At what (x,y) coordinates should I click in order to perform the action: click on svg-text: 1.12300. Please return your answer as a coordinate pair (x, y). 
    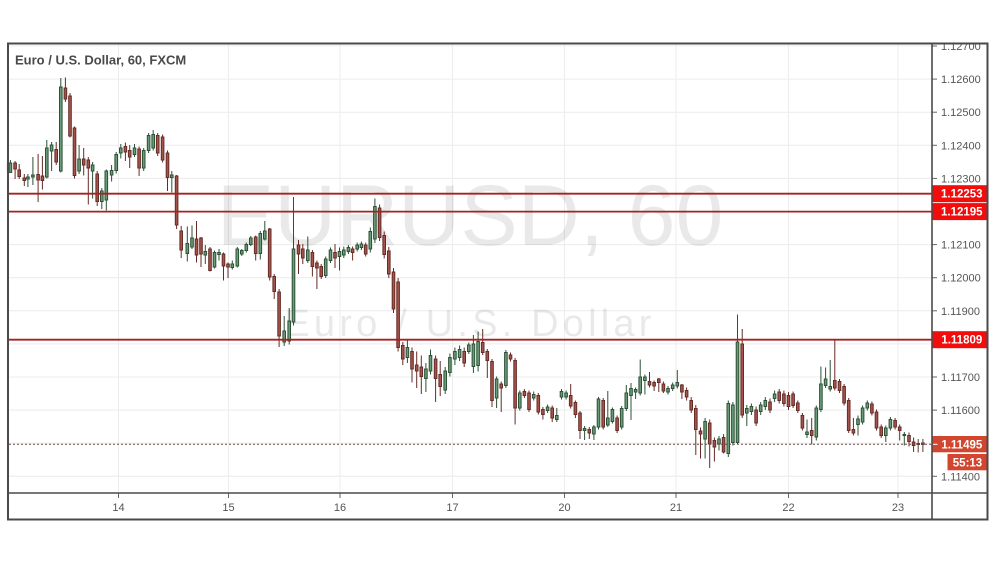
    Looking at the image, I should click on (961, 179).